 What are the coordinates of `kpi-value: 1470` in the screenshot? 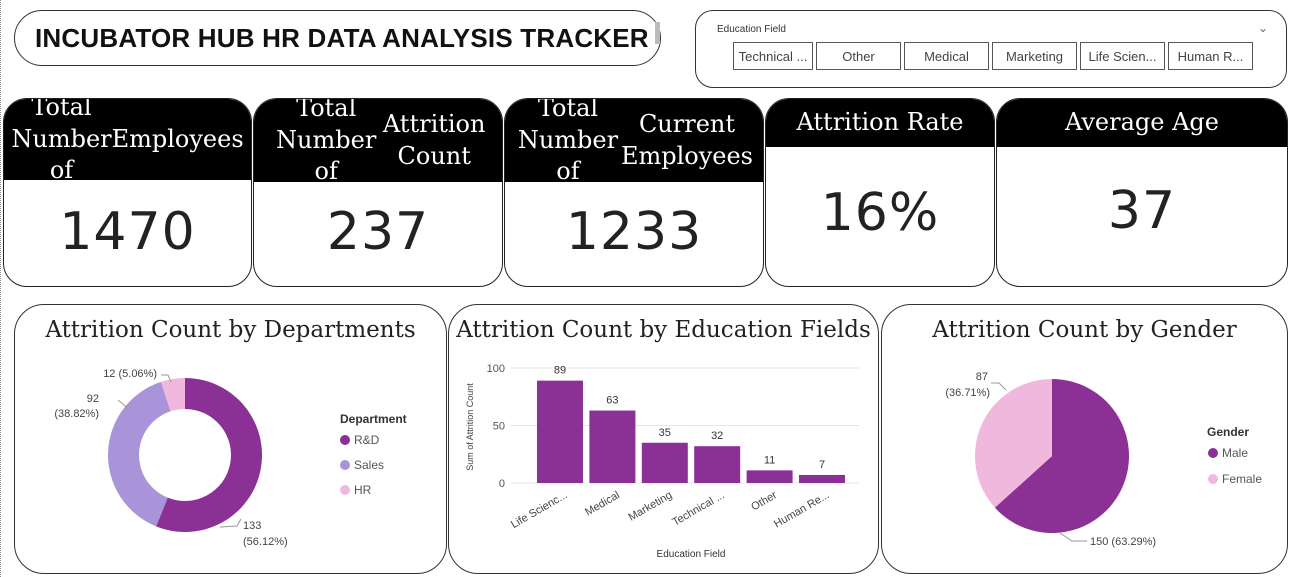 It's located at (127, 232).